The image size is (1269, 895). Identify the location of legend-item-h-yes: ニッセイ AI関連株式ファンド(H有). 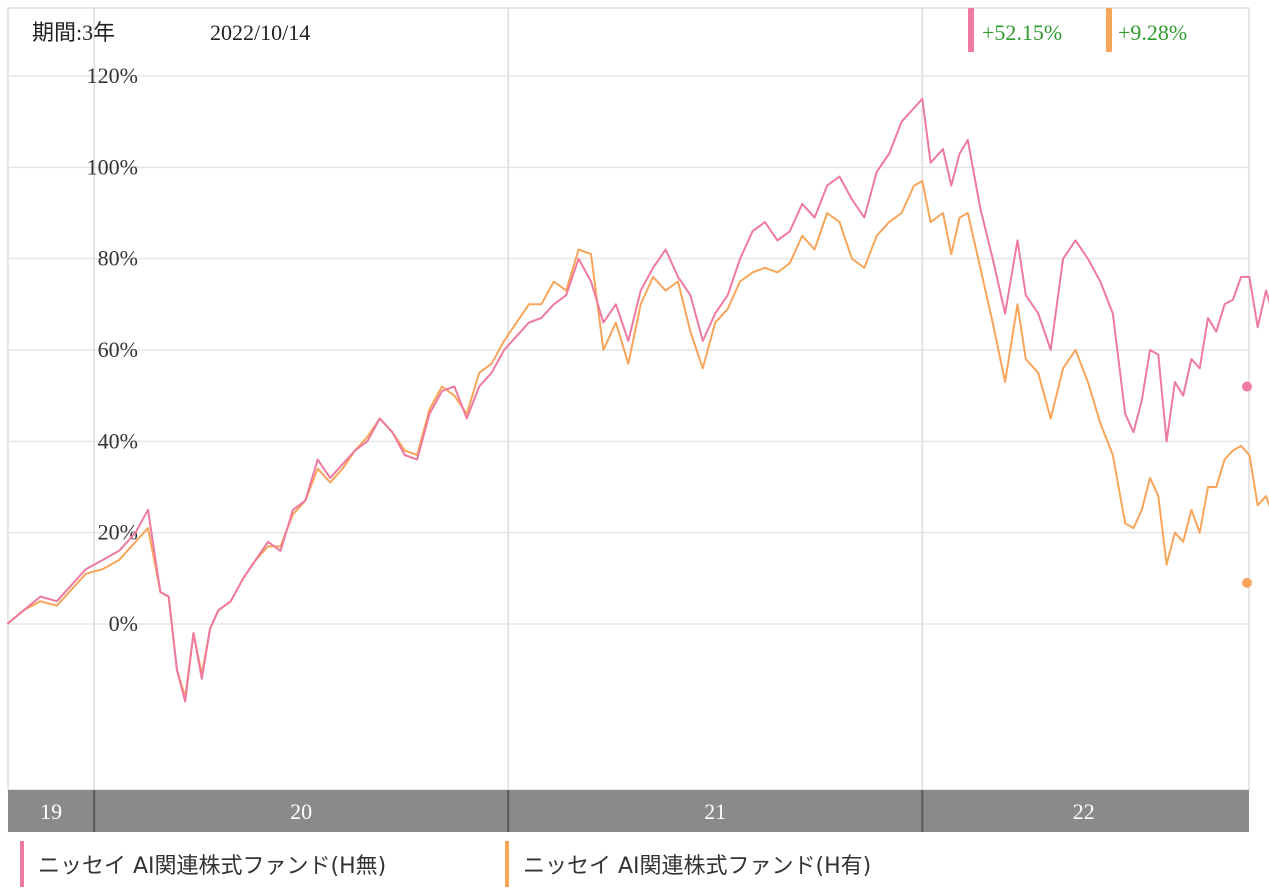
(688, 864).